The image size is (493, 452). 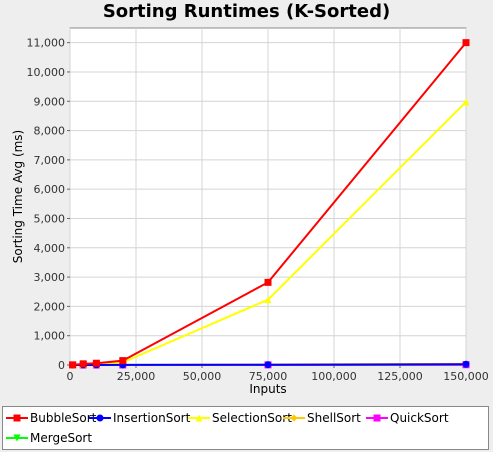 I want to click on legend-swatch-quicksort, so click(x=377, y=418).